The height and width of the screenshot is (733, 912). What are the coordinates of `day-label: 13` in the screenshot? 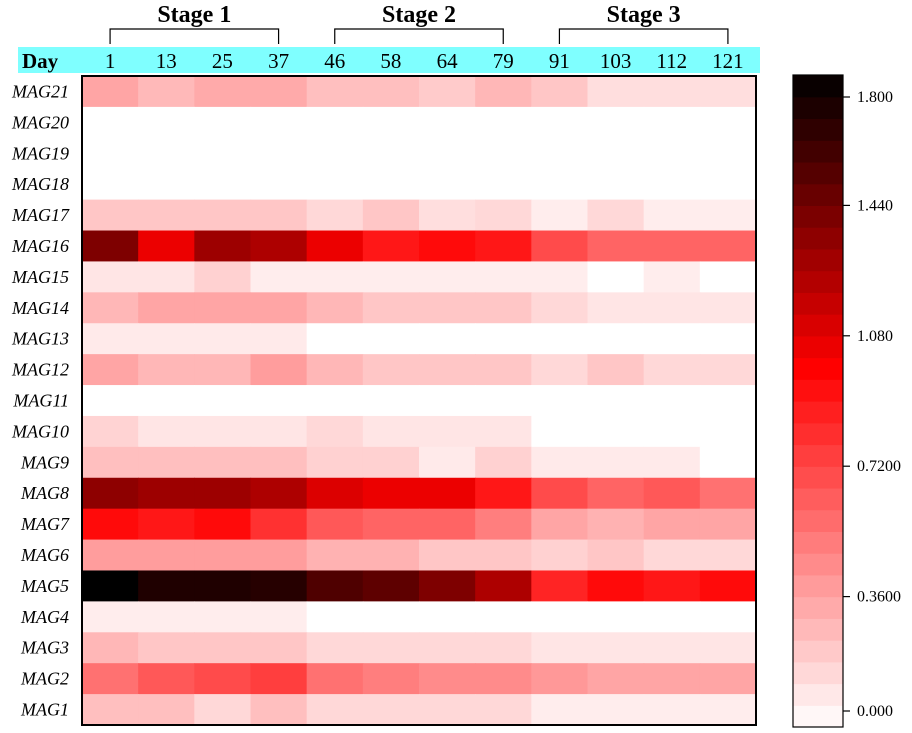 It's located at (166, 61).